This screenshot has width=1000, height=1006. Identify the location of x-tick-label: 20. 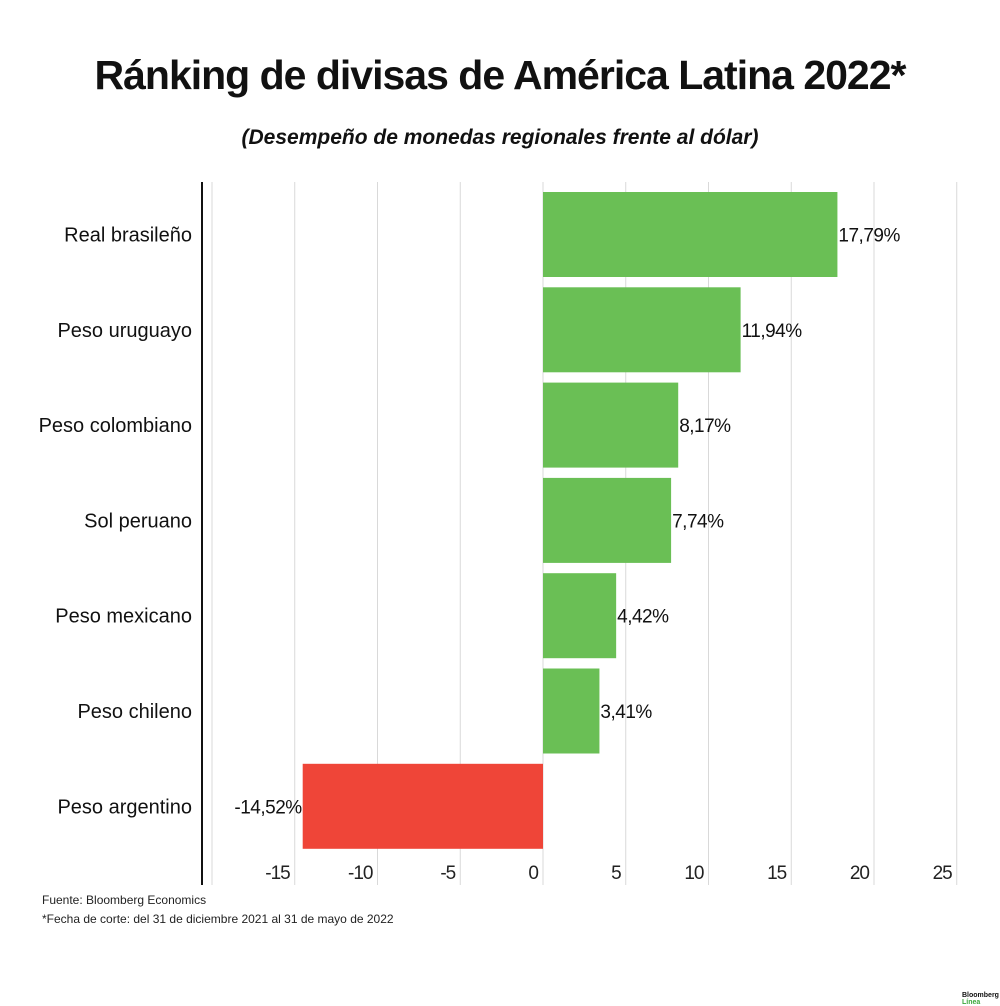
(860, 873).